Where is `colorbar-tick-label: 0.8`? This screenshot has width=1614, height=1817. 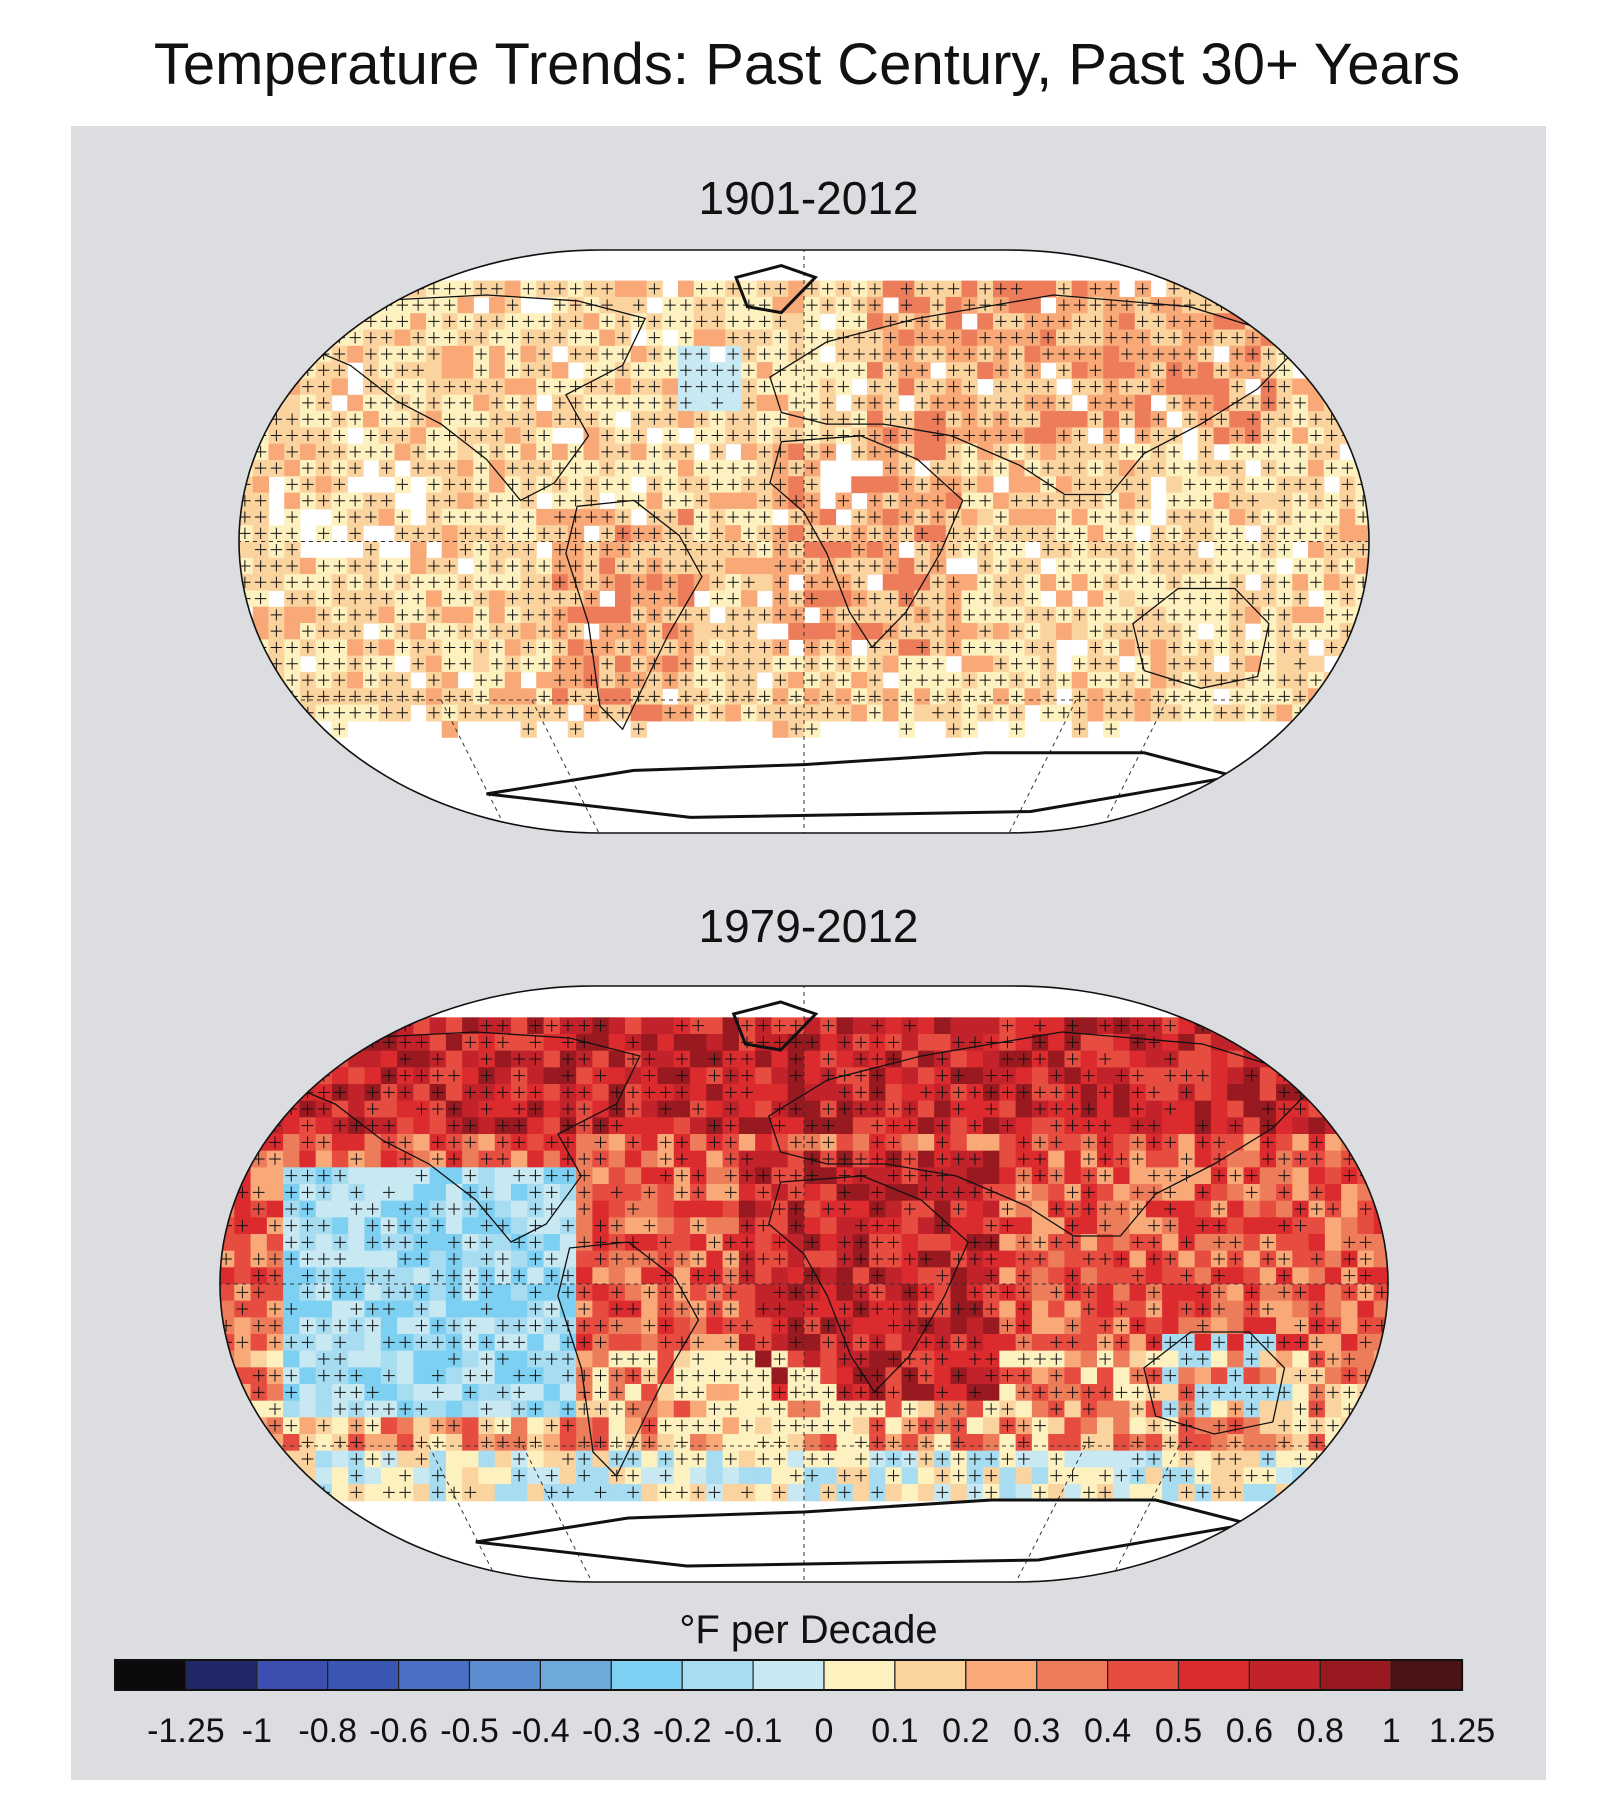 colorbar-tick-label: 0.8 is located at coordinates (1320, 1731).